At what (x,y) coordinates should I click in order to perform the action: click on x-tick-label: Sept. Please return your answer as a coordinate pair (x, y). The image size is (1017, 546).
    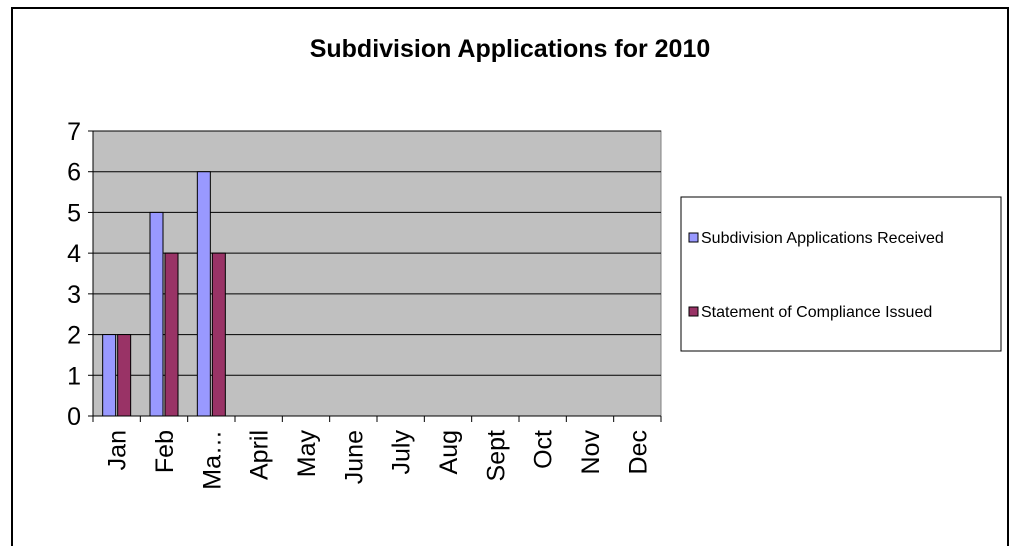
    Looking at the image, I should click on (496, 455).